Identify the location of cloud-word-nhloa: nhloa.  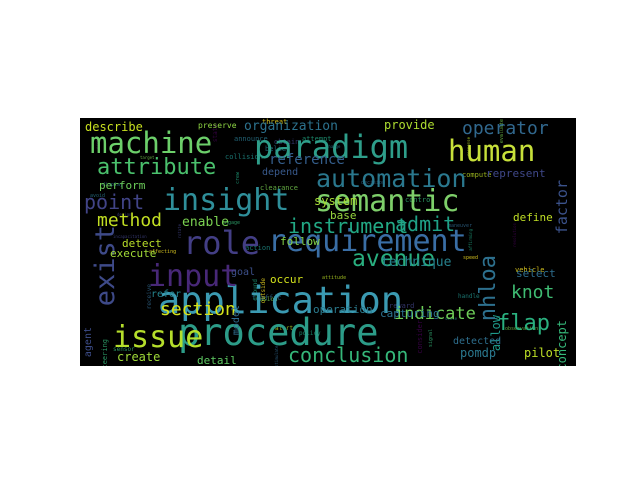
(488, 288).